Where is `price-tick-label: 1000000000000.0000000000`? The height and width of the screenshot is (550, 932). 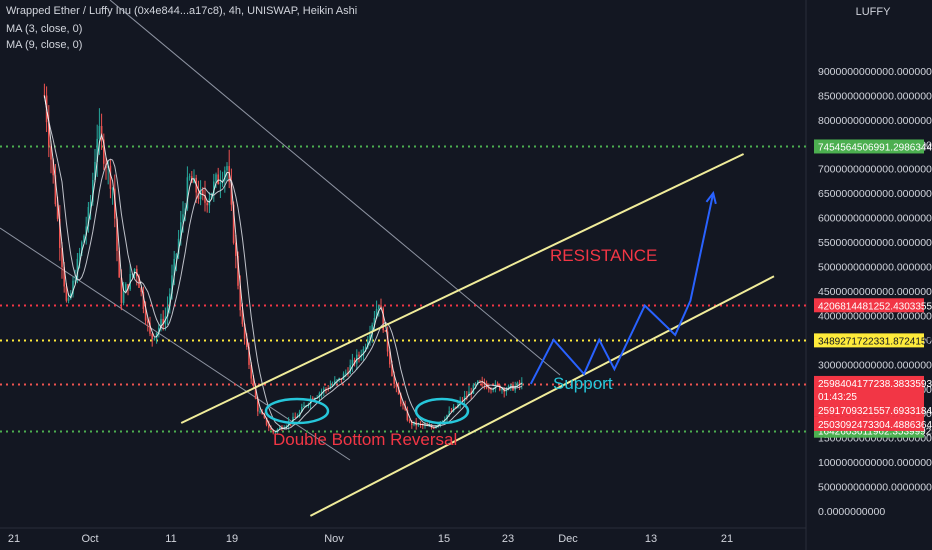 price-tick-label: 1000000000000.0000000000 is located at coordinates (875, 463).